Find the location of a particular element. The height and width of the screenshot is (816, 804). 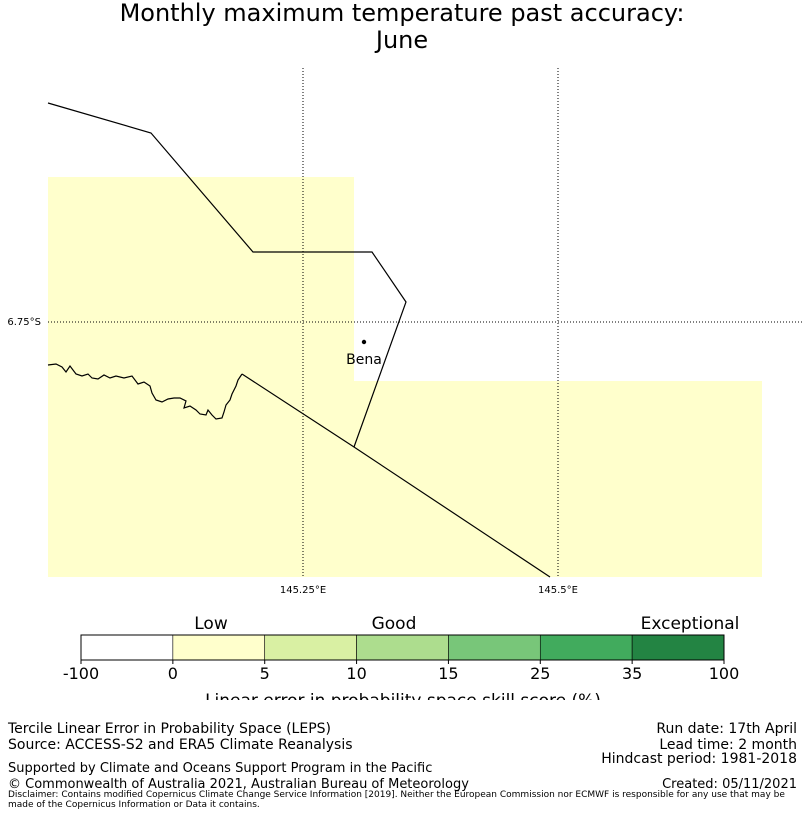

latitude-label: 6.75°S is located at coordinates (24, 322).